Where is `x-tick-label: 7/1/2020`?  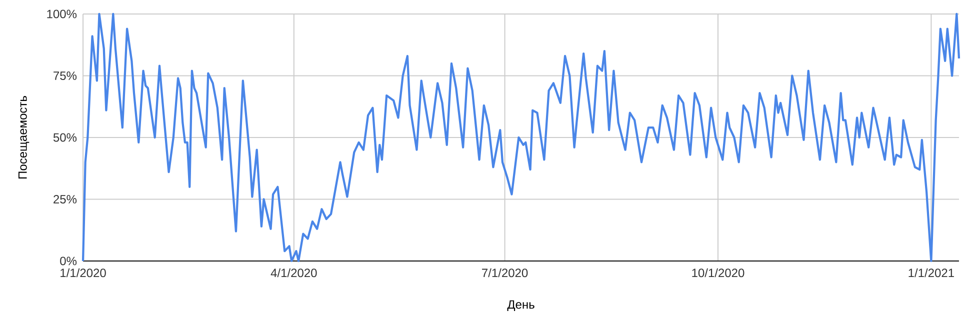 x-tick-label: 7/1/2020 is located at coordinates (505, 273).